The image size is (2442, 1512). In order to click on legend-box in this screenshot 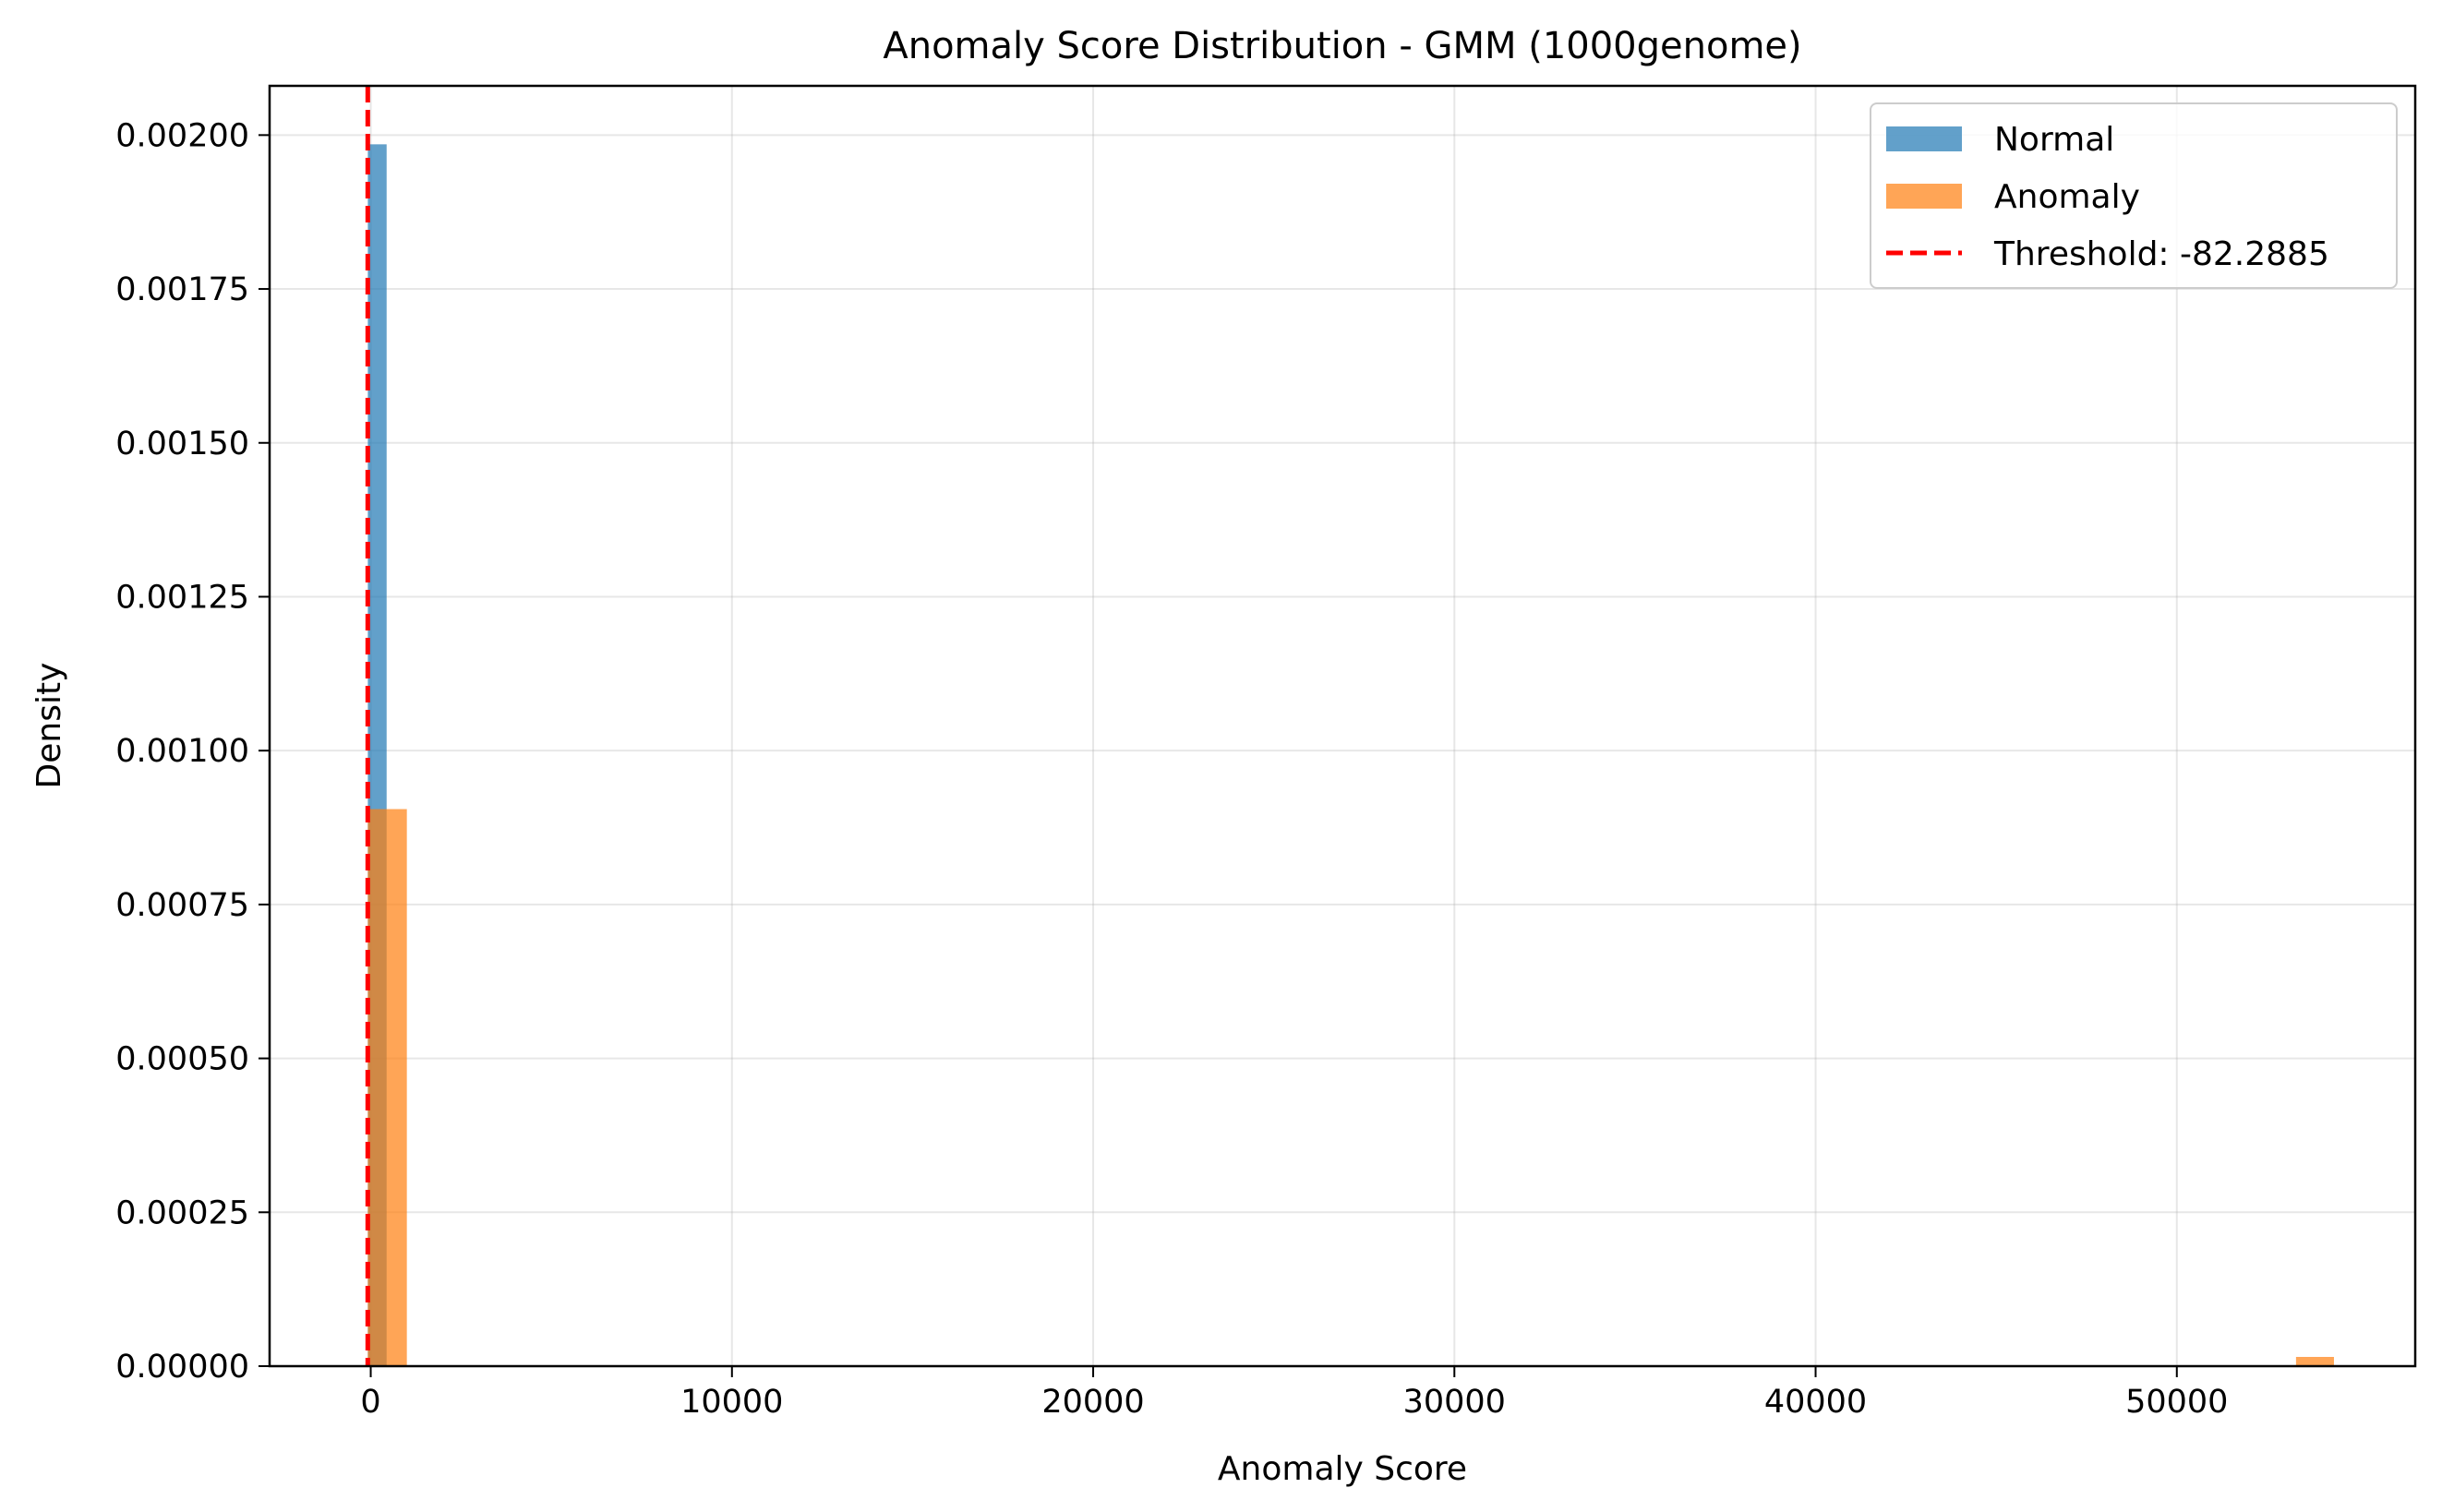, I will do `click(2134, 195)`.